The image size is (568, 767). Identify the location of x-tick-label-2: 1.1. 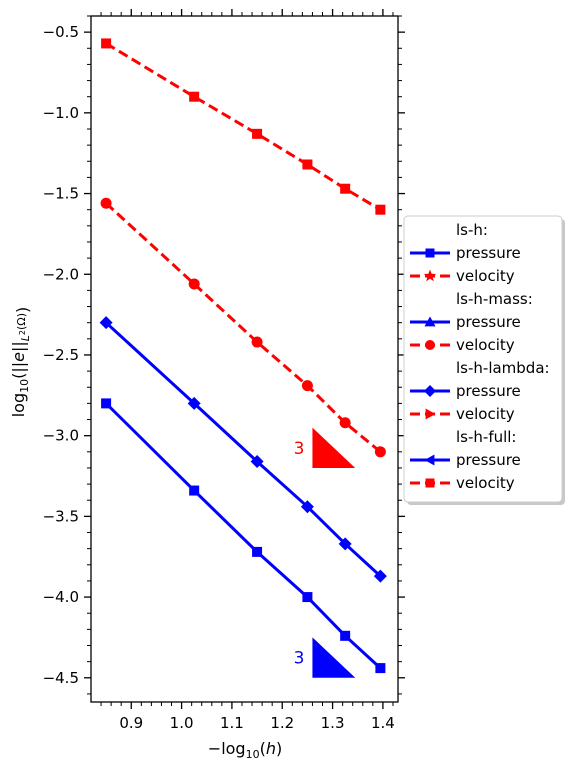
(232, 723).